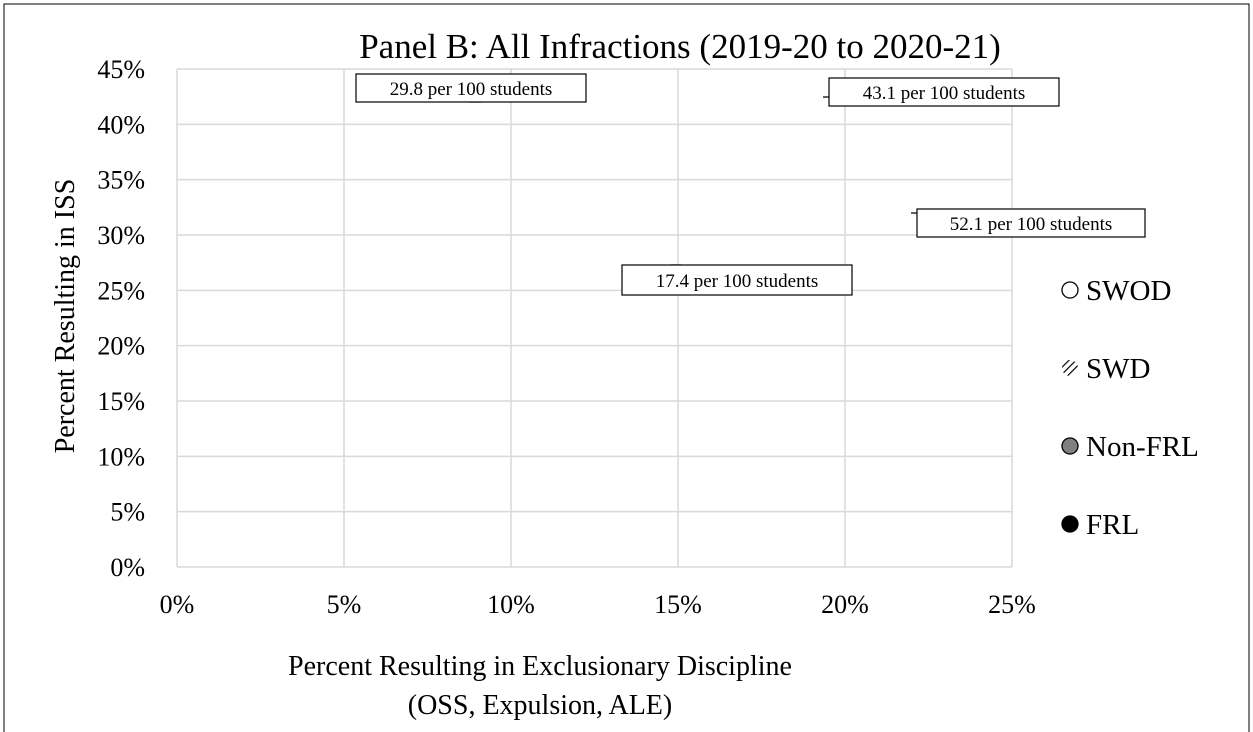  What do you see at coordinates (1142, 447) in the screenshot?
I see `legend-label: Non-FRL` at bounding box center [1142, 447].